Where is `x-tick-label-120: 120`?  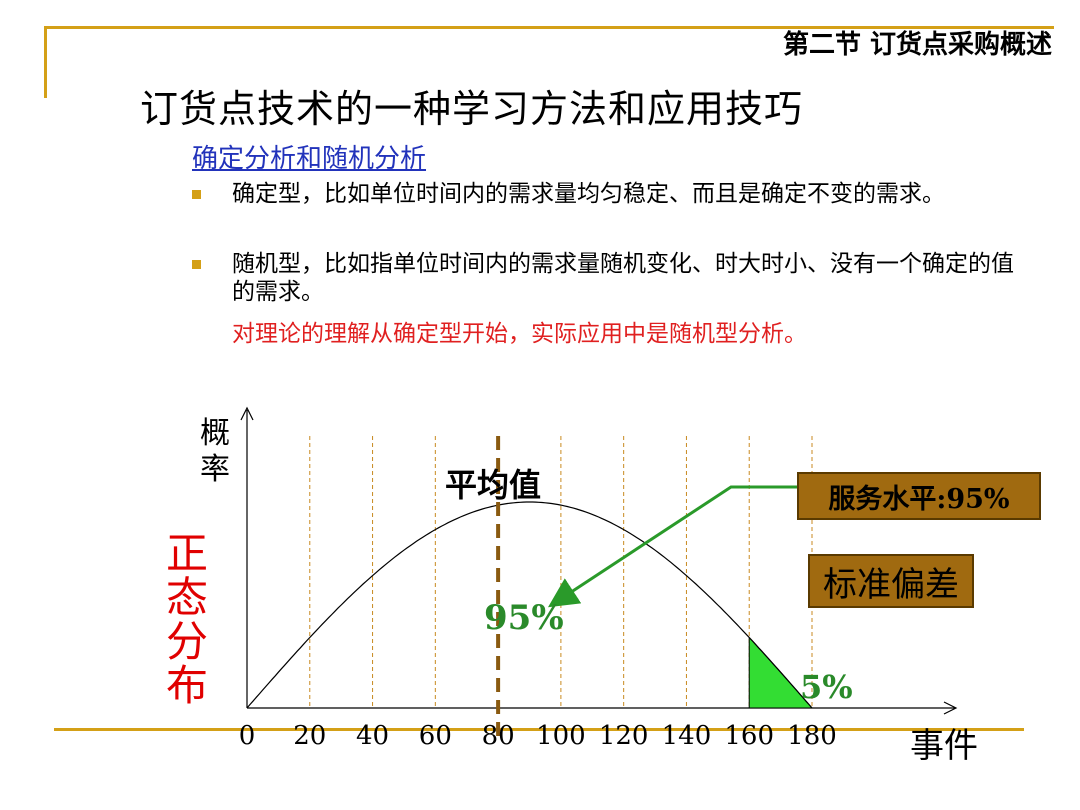 x-tick-label-120: 120 is located at coordinates (624, 736).